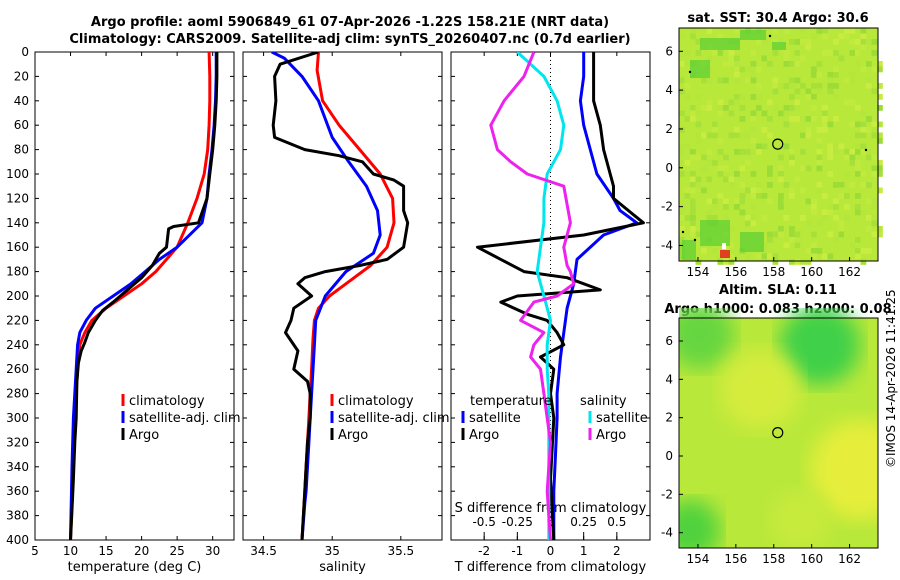 This screenshot has width=900, height=580. What do you see at coordinates (669, 418) in the screenshot?
I see `y-tick-label: 2` at bounding box center [669, 418].